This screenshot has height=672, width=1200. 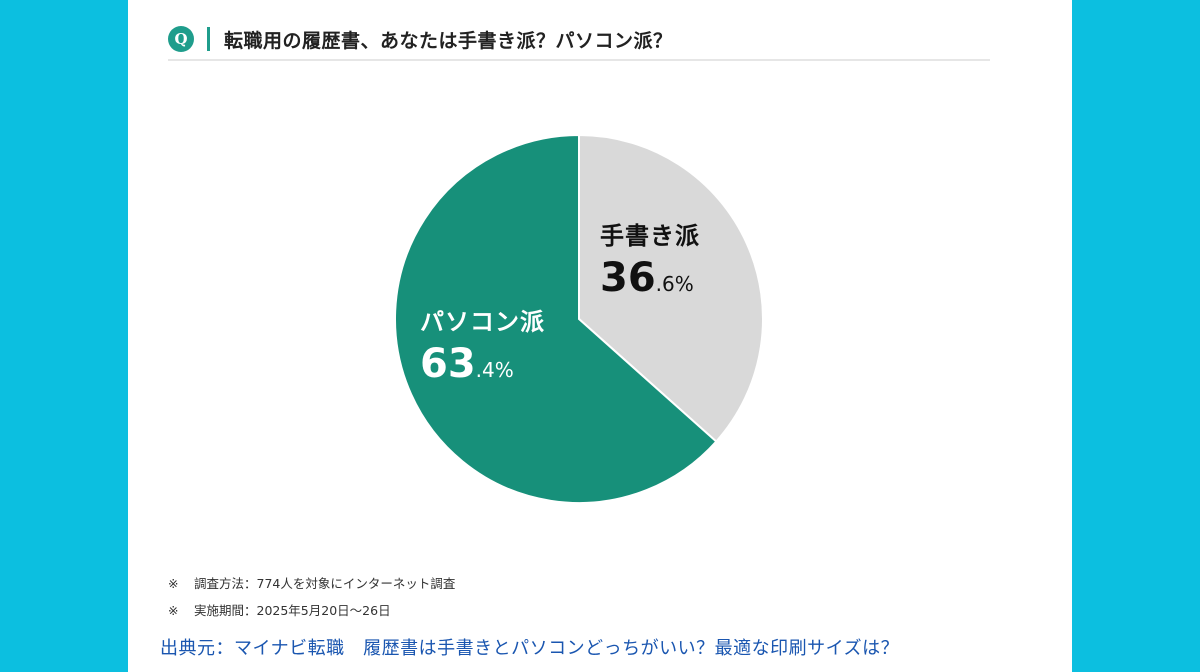 I want to click on slice-label-handwritten: 手書き派 36.6%, so click(x=650, y=261).